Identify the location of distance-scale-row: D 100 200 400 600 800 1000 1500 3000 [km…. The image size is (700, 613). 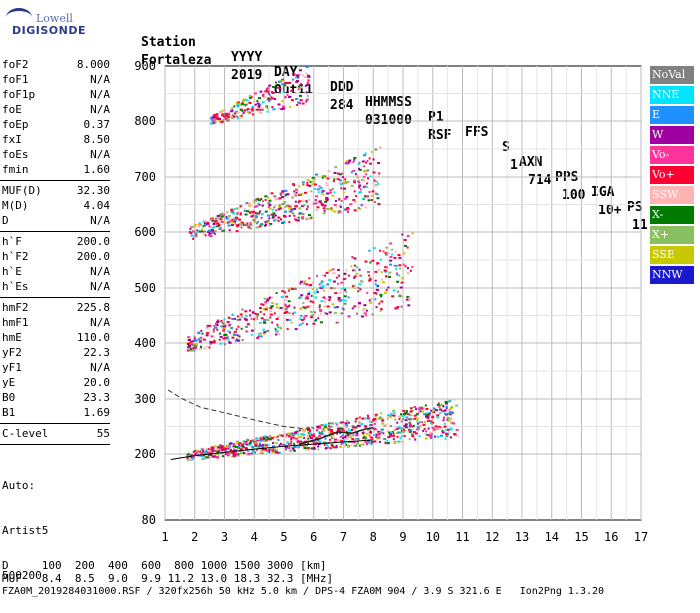
(164, 565).